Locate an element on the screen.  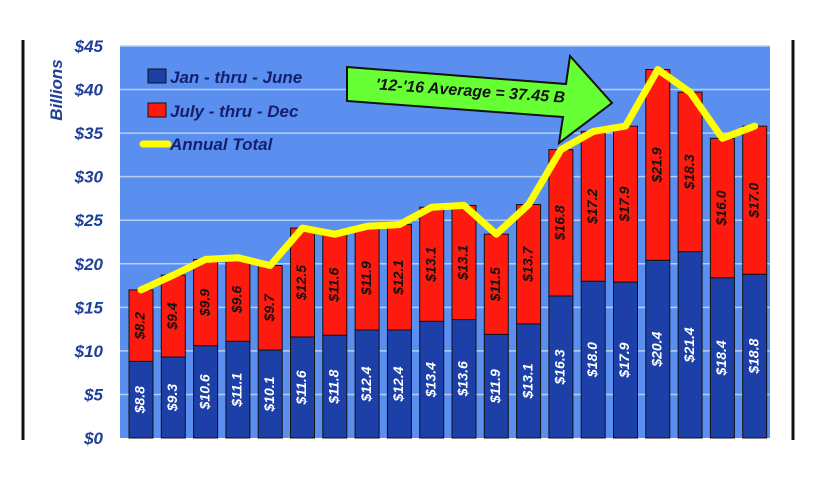
y-tick-label: $5 is located at coordinates (93, 394).